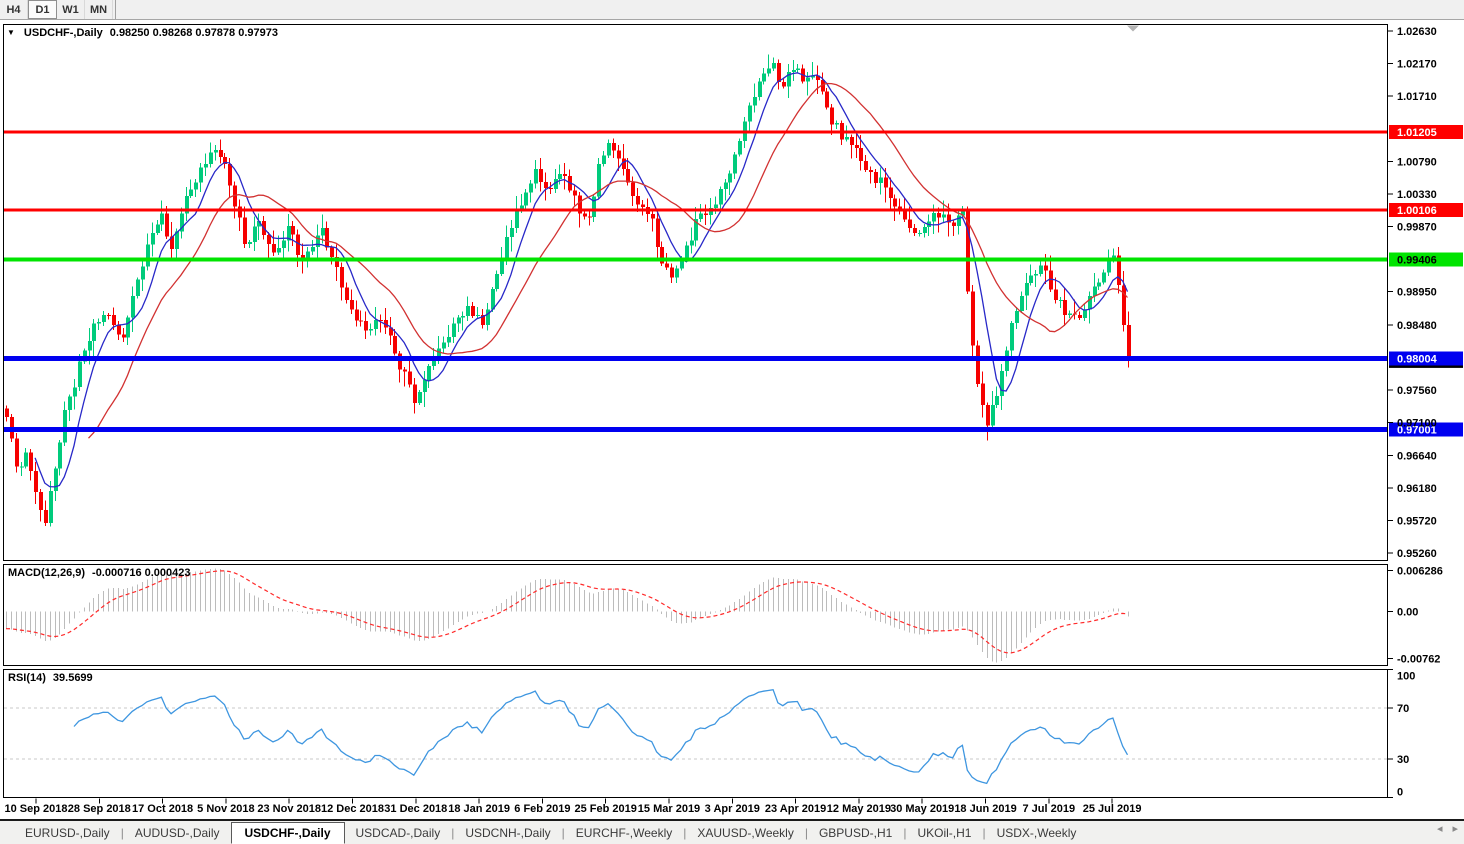 This screenshot has height=844, width=1464. I want to click on svg-text: 31 Dec 2018, so click(415, 809).